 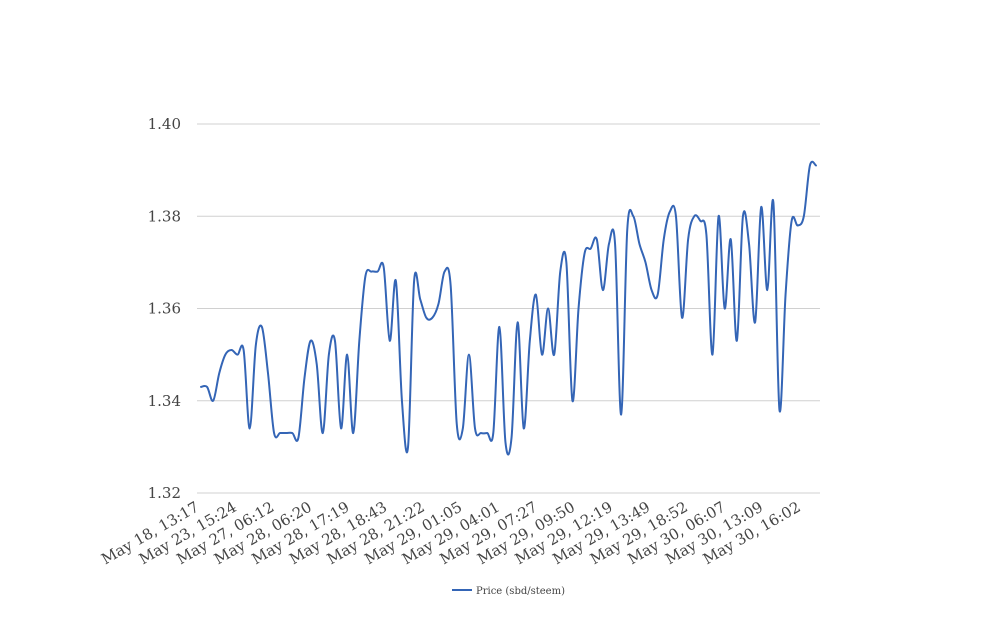 I want to click on legend-label: Price (sbd/steem), so click(x=520, y=591).